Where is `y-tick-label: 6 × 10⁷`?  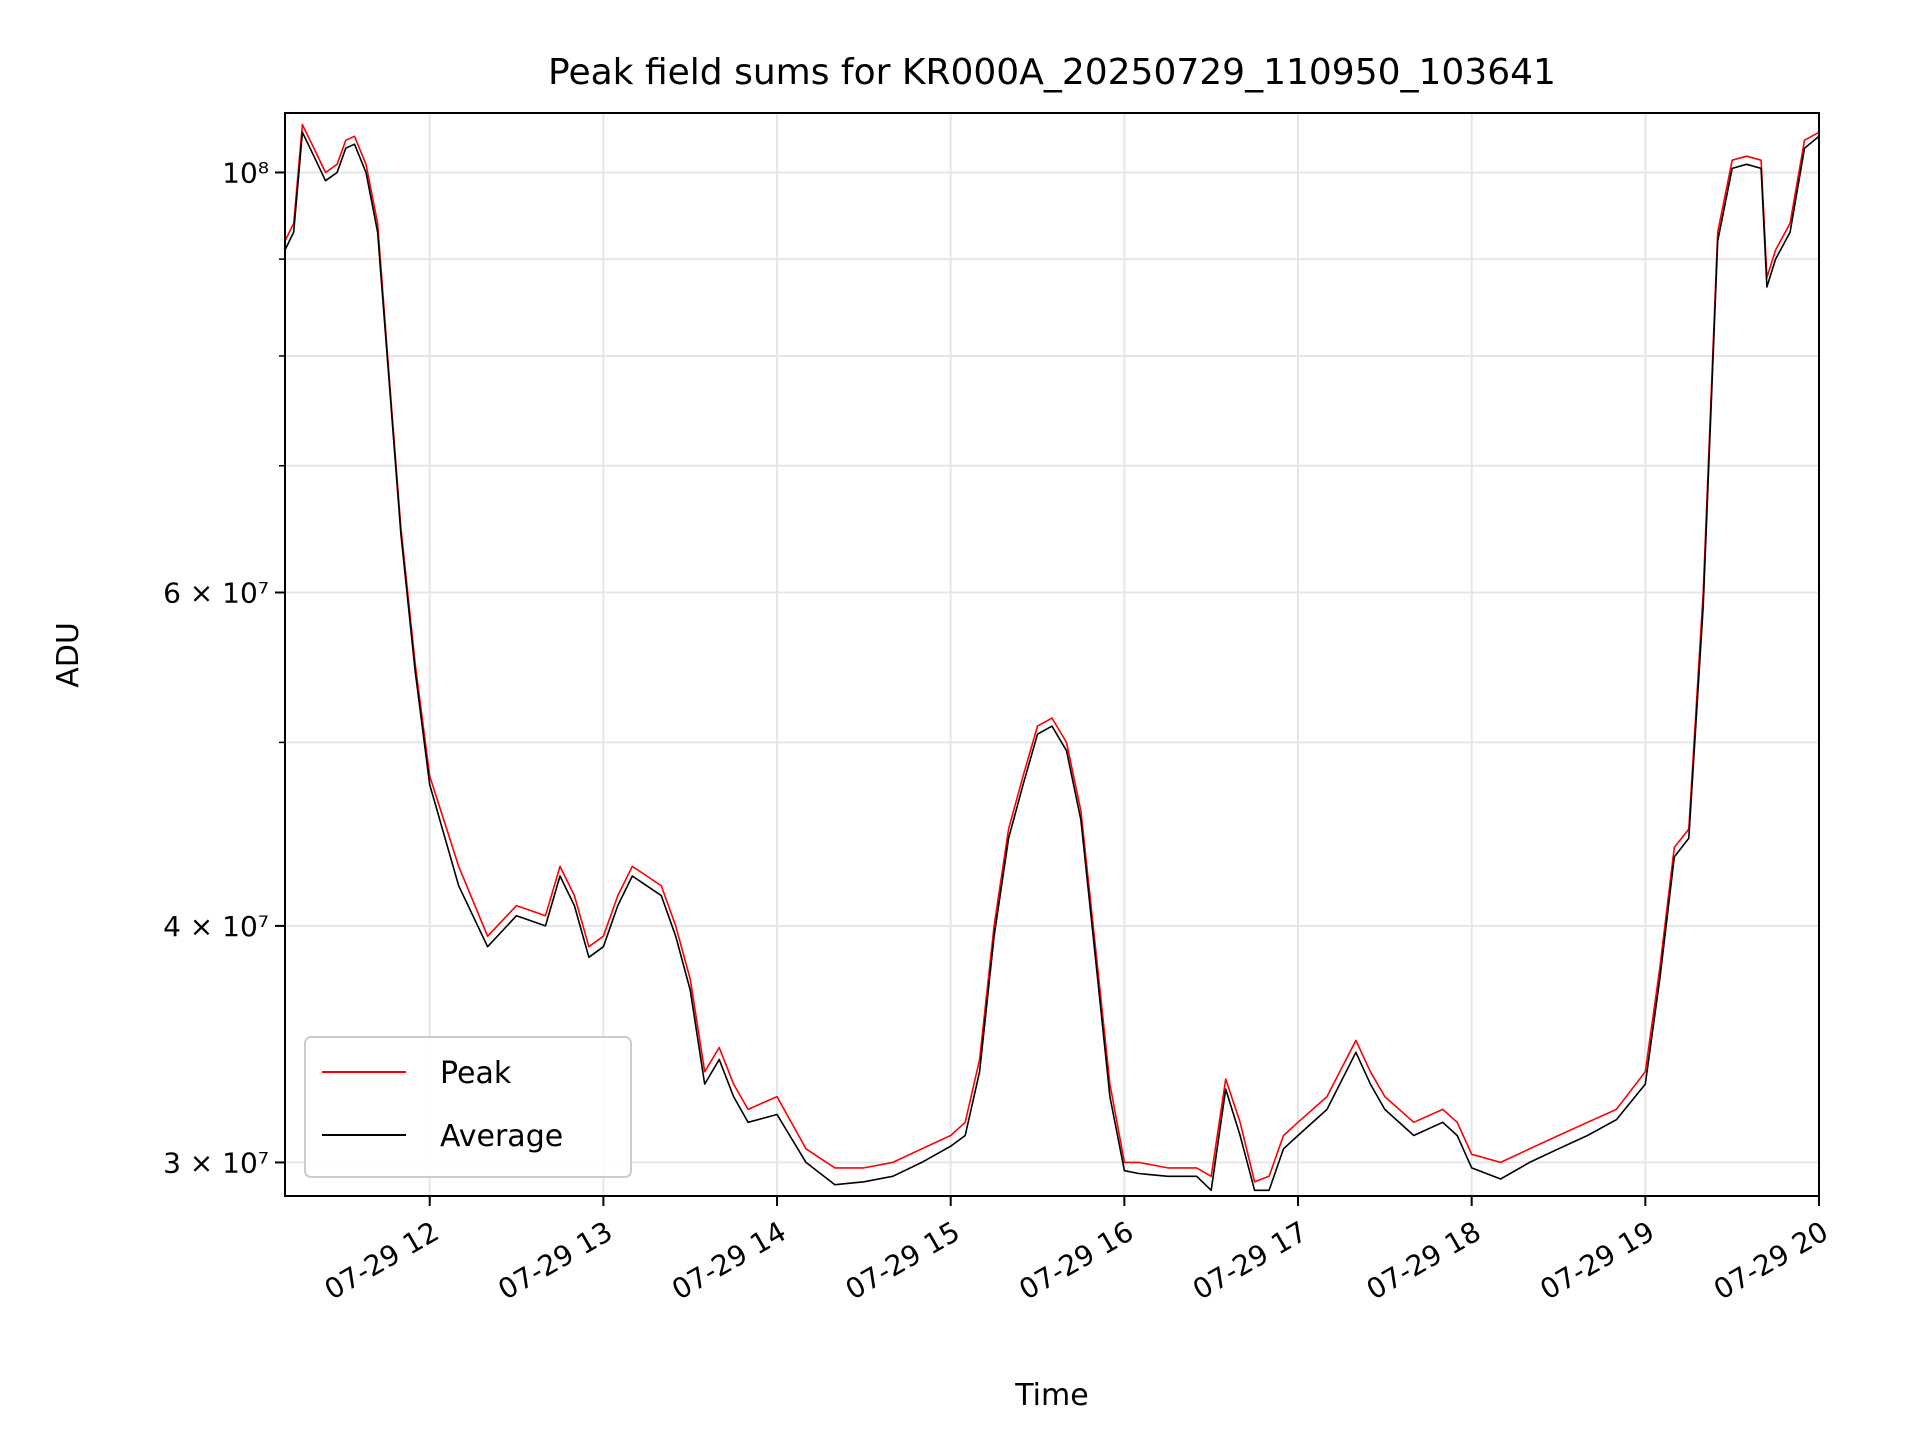 y-tick-label: 6 × 10⁷ is located at coordinates (216, 592).